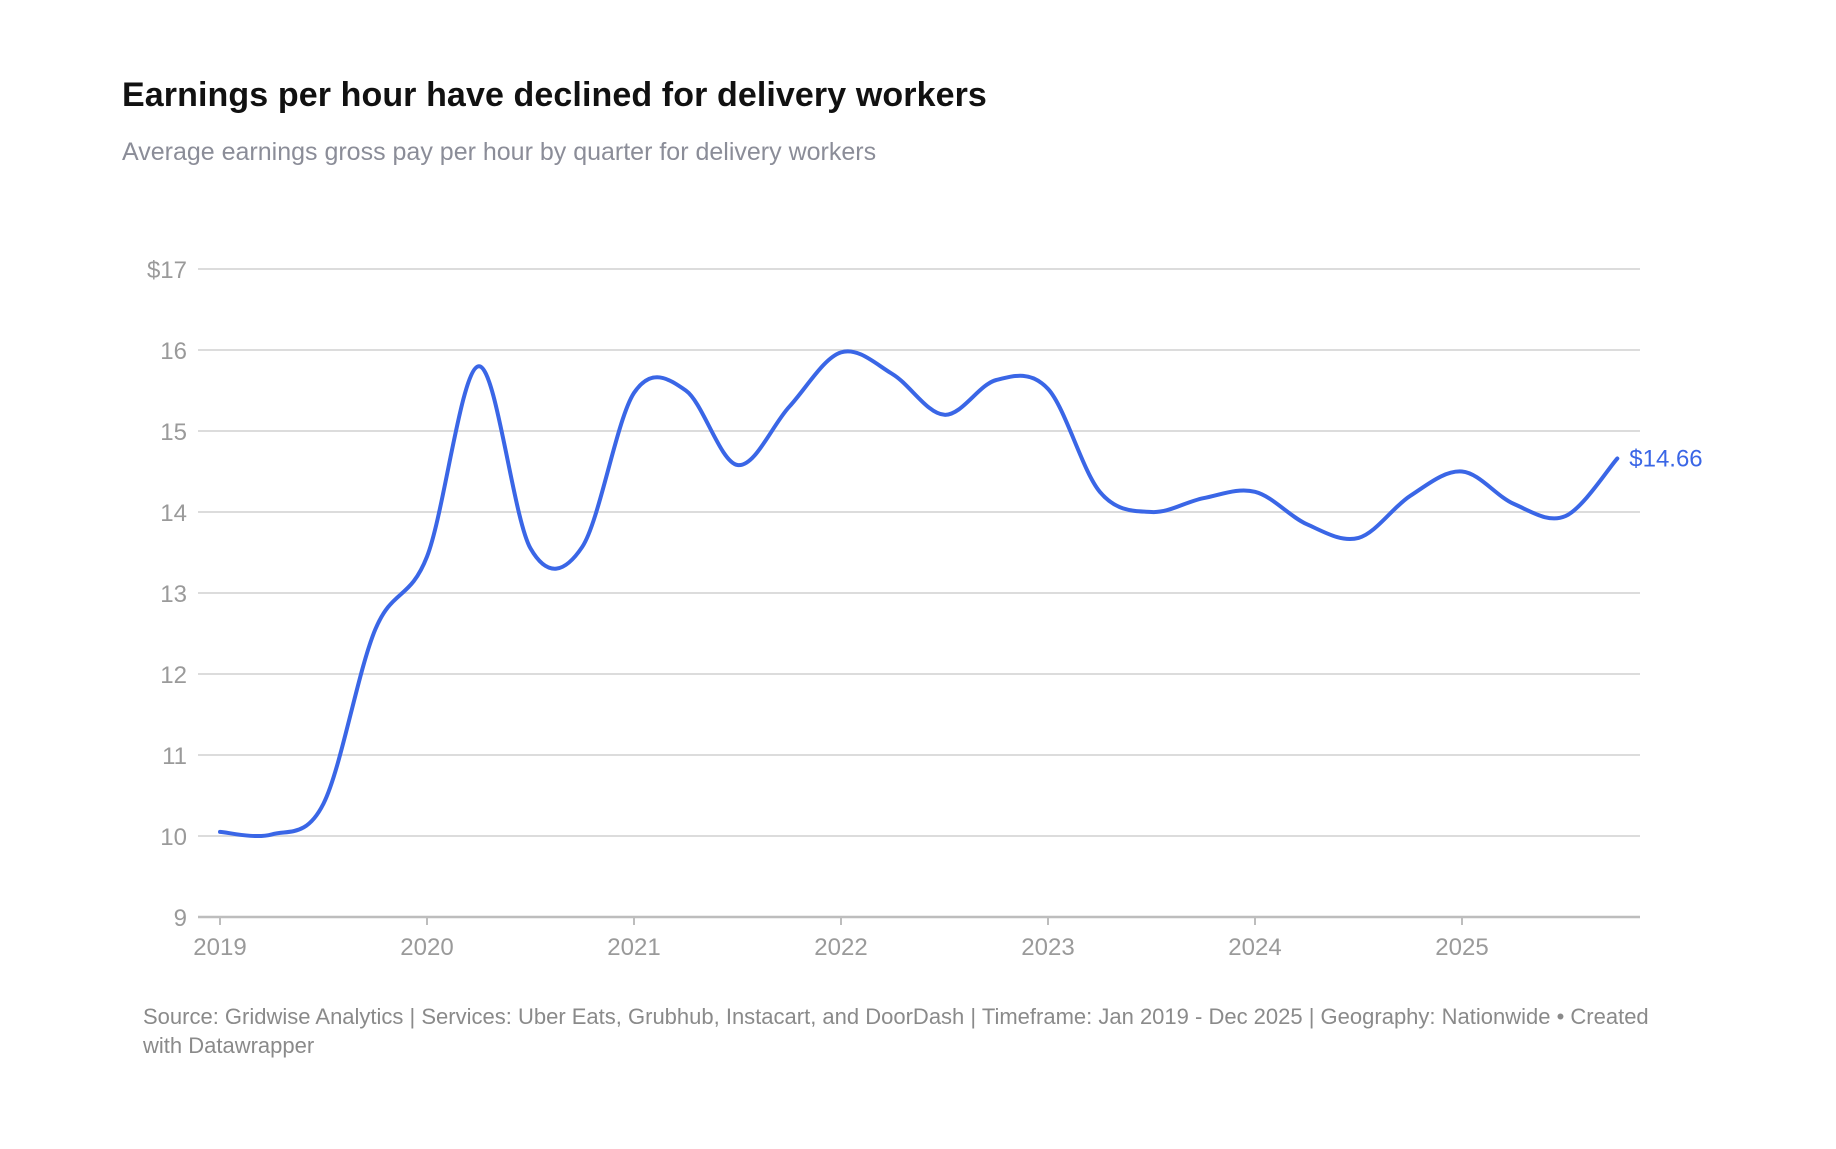 This screenshot has width=1836, height=1149. What do you see at coordinates (173, 351) in the screenshot?
I see `y-tick-label: 16` at bounding box center [173, 351].